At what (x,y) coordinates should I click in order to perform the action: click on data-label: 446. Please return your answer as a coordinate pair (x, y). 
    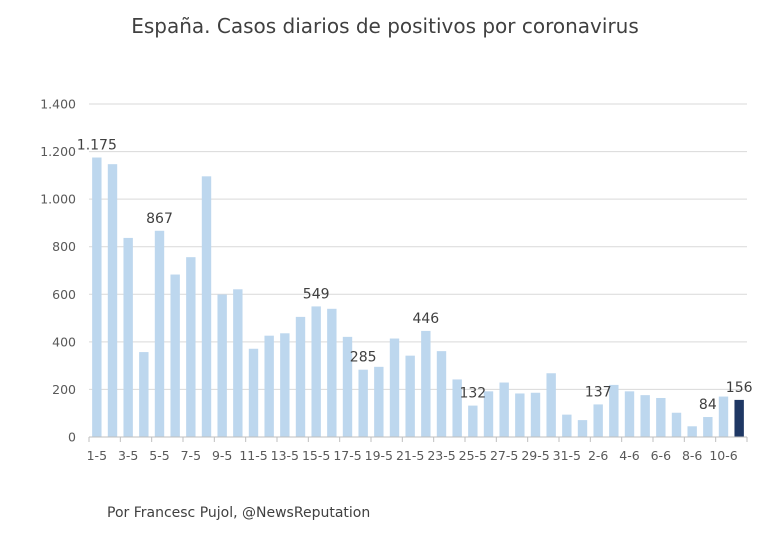
    Looking at the image, I should click on (425, 319).